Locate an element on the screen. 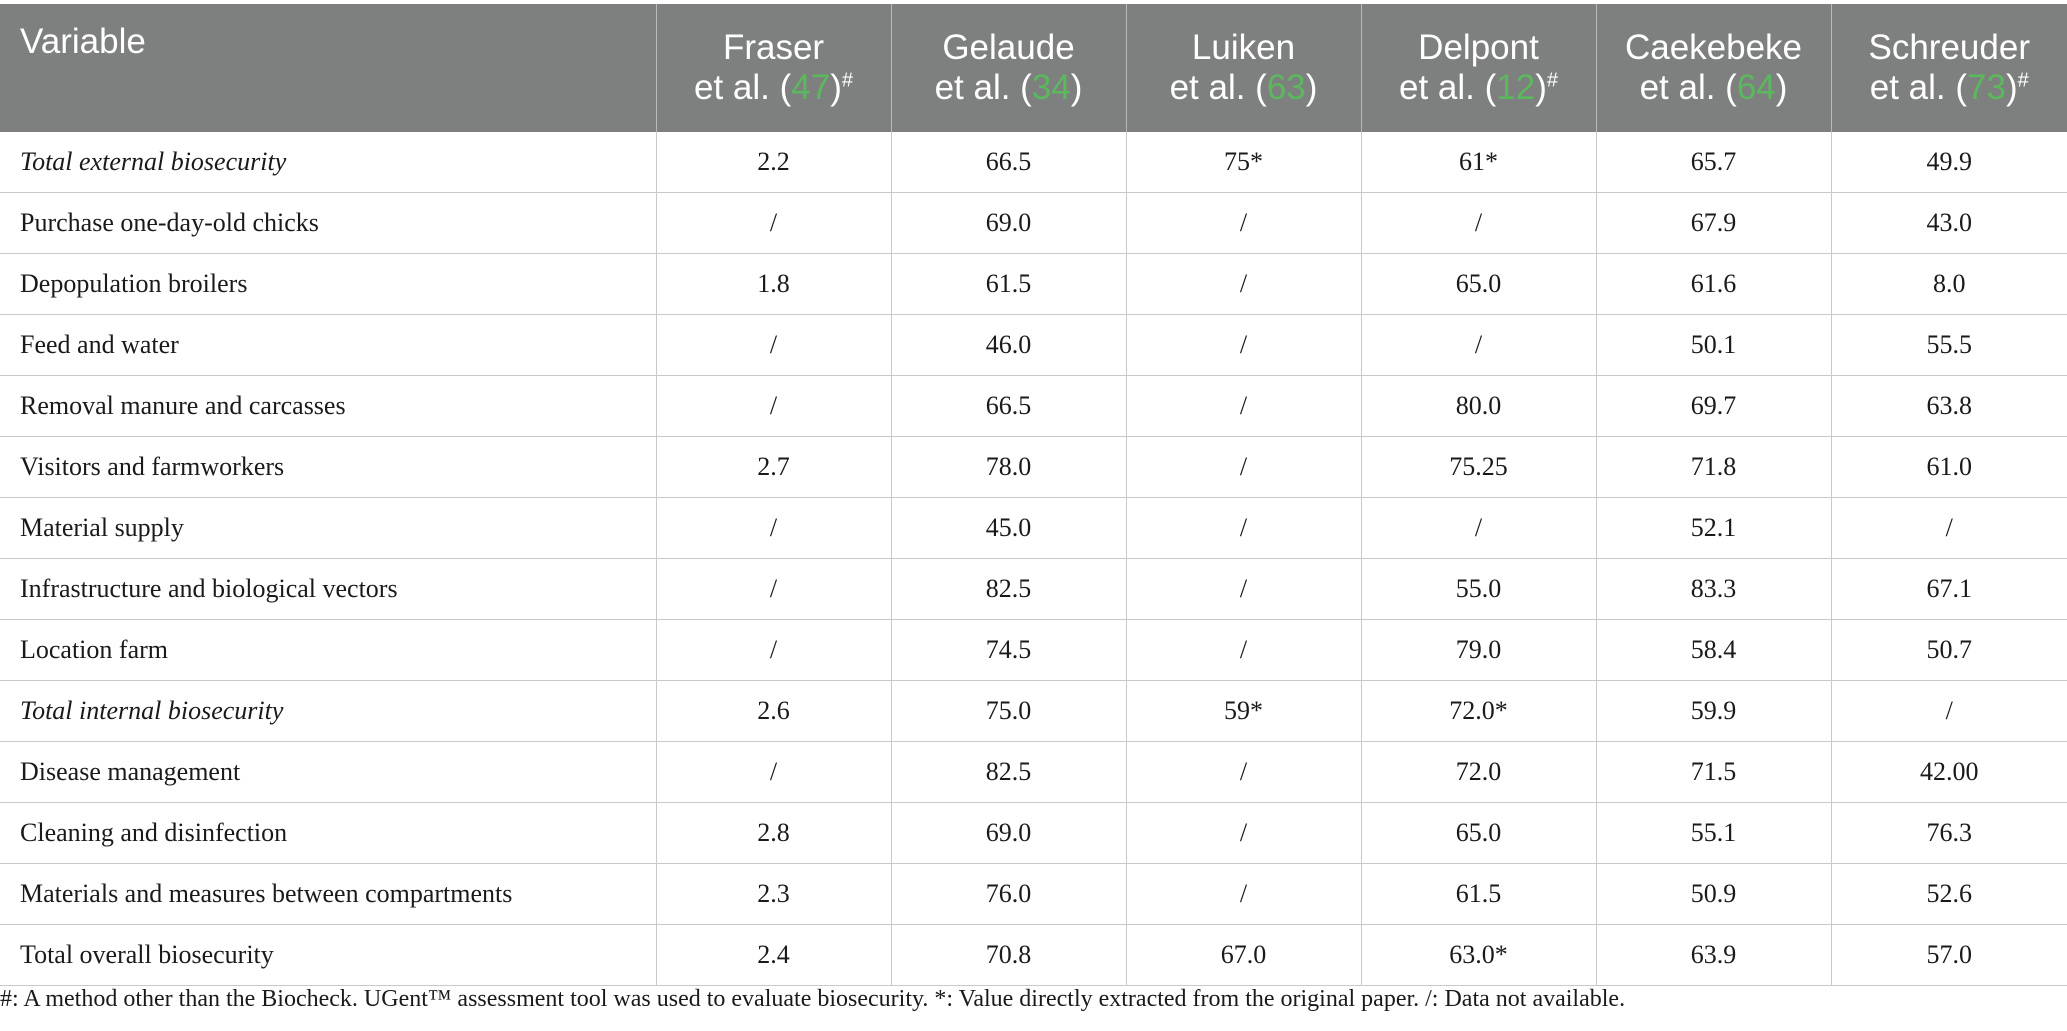  table-cell: 70.8 is located at coordinates (1009, 955).